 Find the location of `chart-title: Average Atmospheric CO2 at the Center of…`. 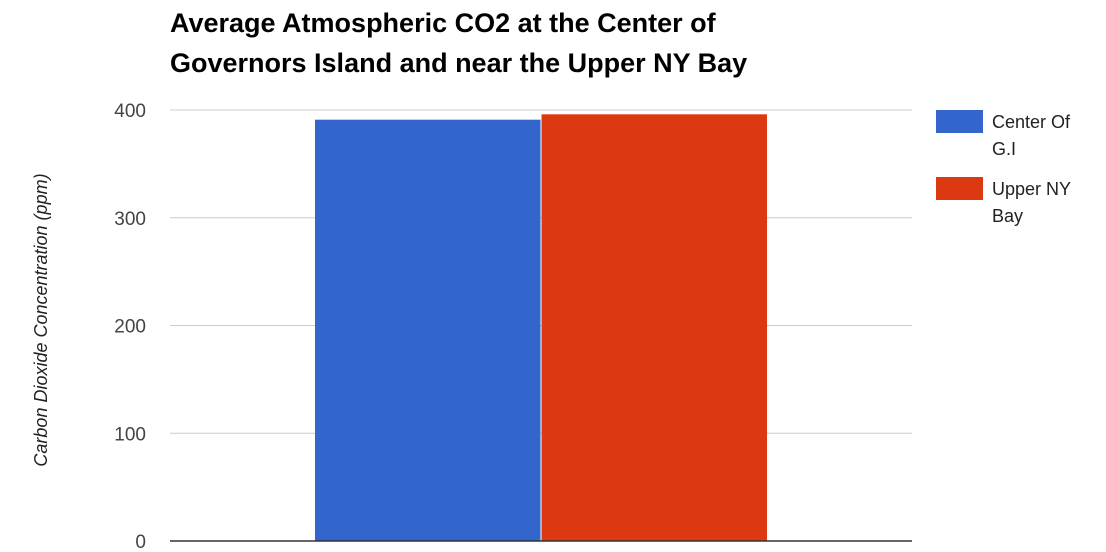

chart-title: Average Atmospheric CO2 at the Center of… is located at coordinates (458, 43).